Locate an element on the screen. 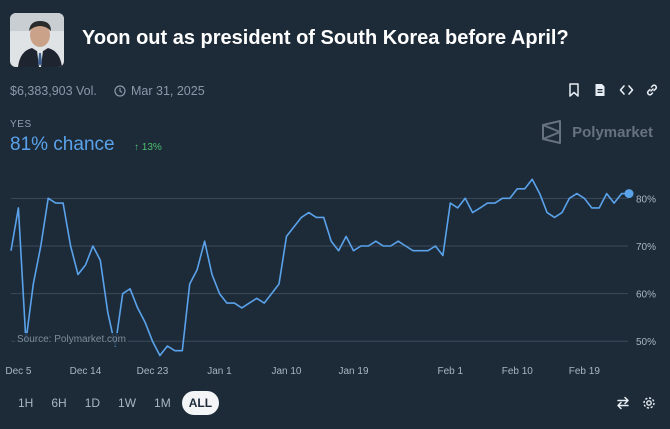  x-tick-label: Jan 10 is located at coordinates (286, 371).